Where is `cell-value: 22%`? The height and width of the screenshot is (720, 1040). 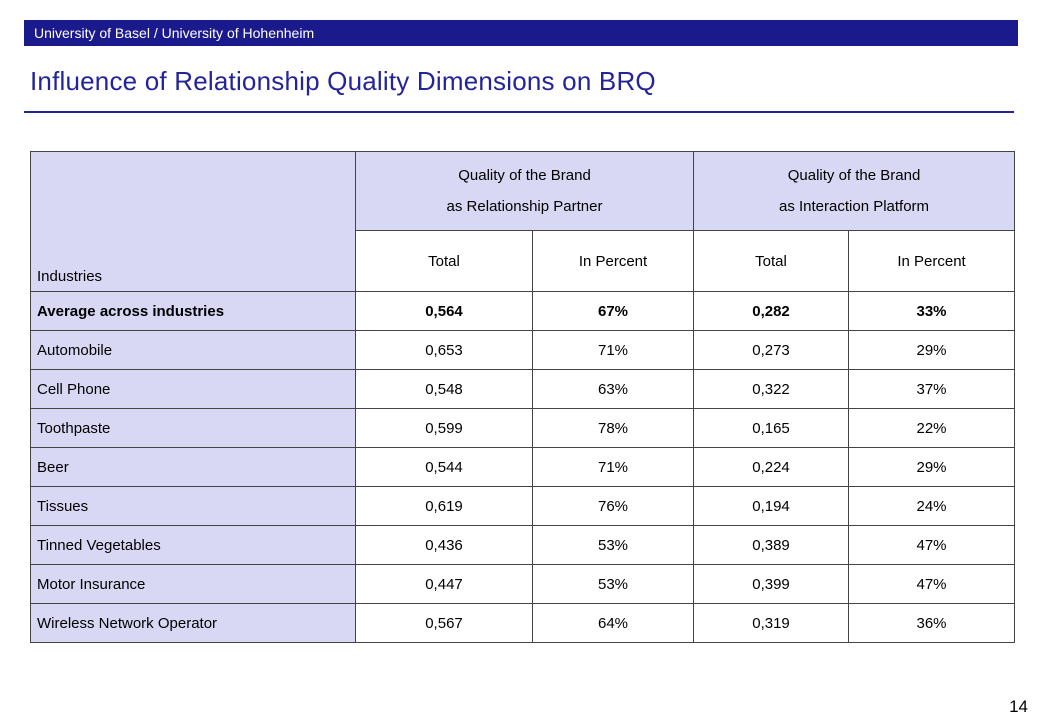
cell-value: 22% is located at coordinates (932, 428).